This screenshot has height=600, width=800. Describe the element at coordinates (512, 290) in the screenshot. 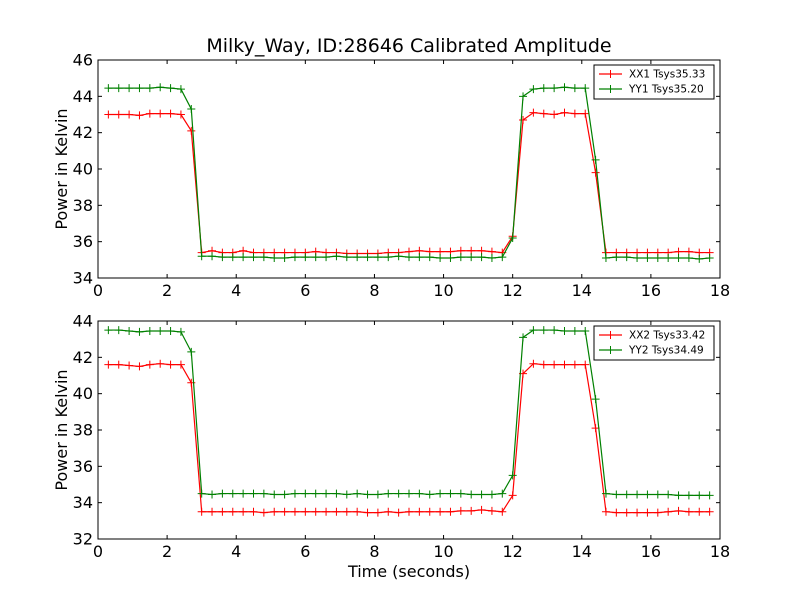

I see `x-tick-label: 12` at that location.